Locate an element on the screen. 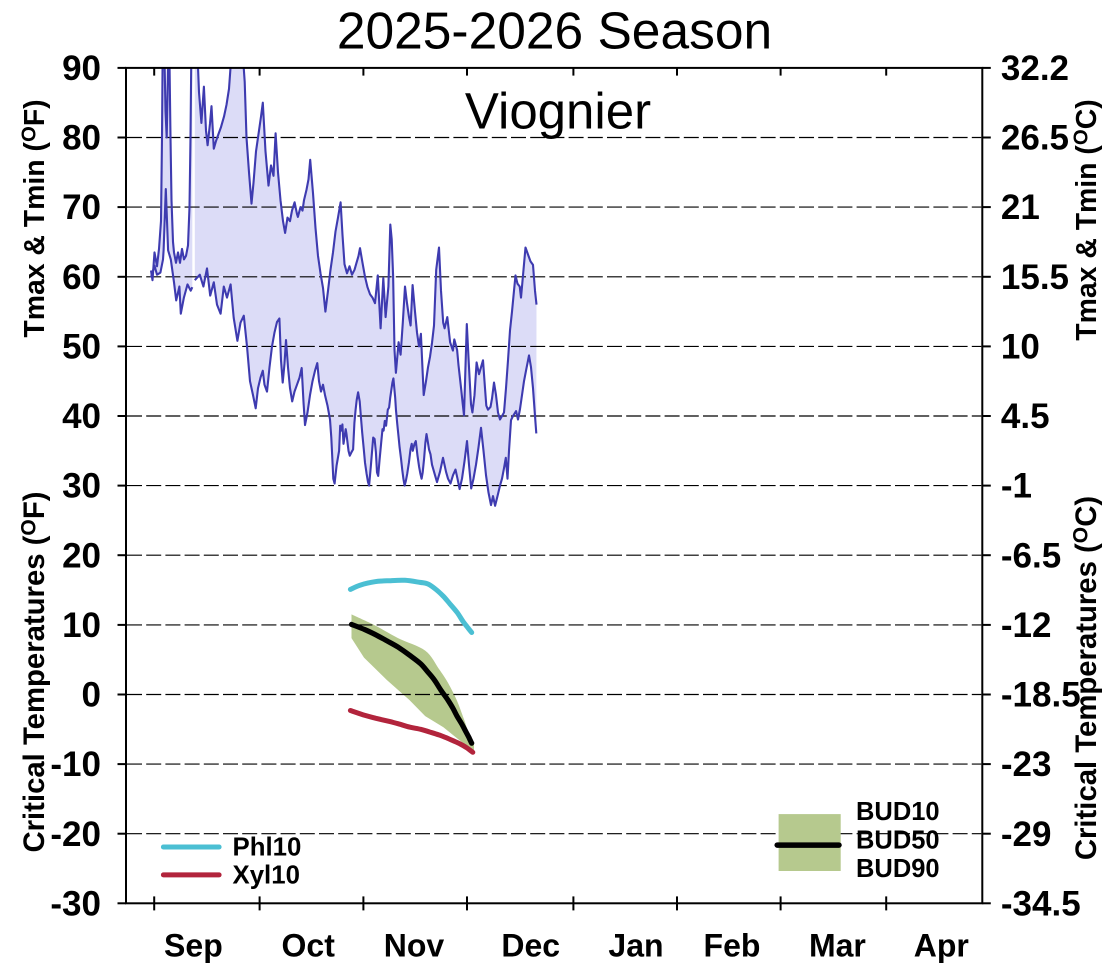  svg-text: -10 is located at coordinates (75, 764).